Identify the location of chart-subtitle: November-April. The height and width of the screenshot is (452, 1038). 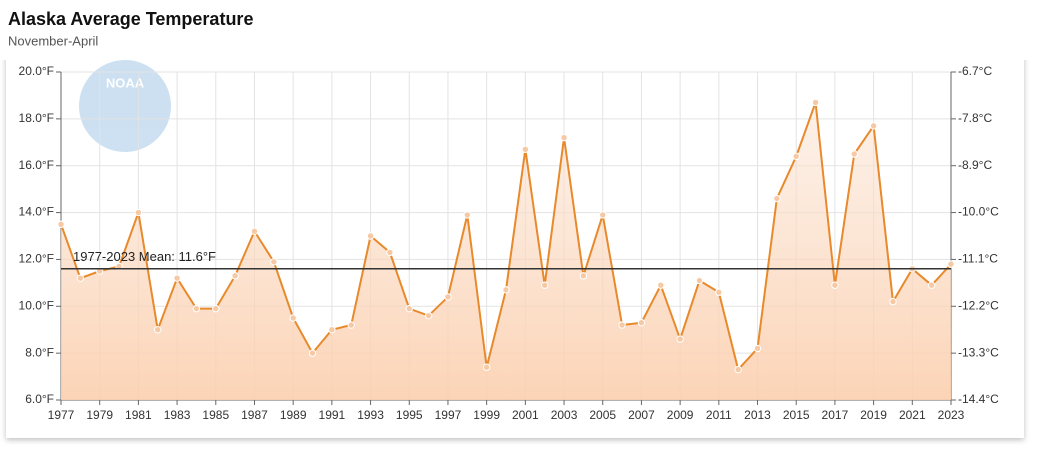
(53, 40).